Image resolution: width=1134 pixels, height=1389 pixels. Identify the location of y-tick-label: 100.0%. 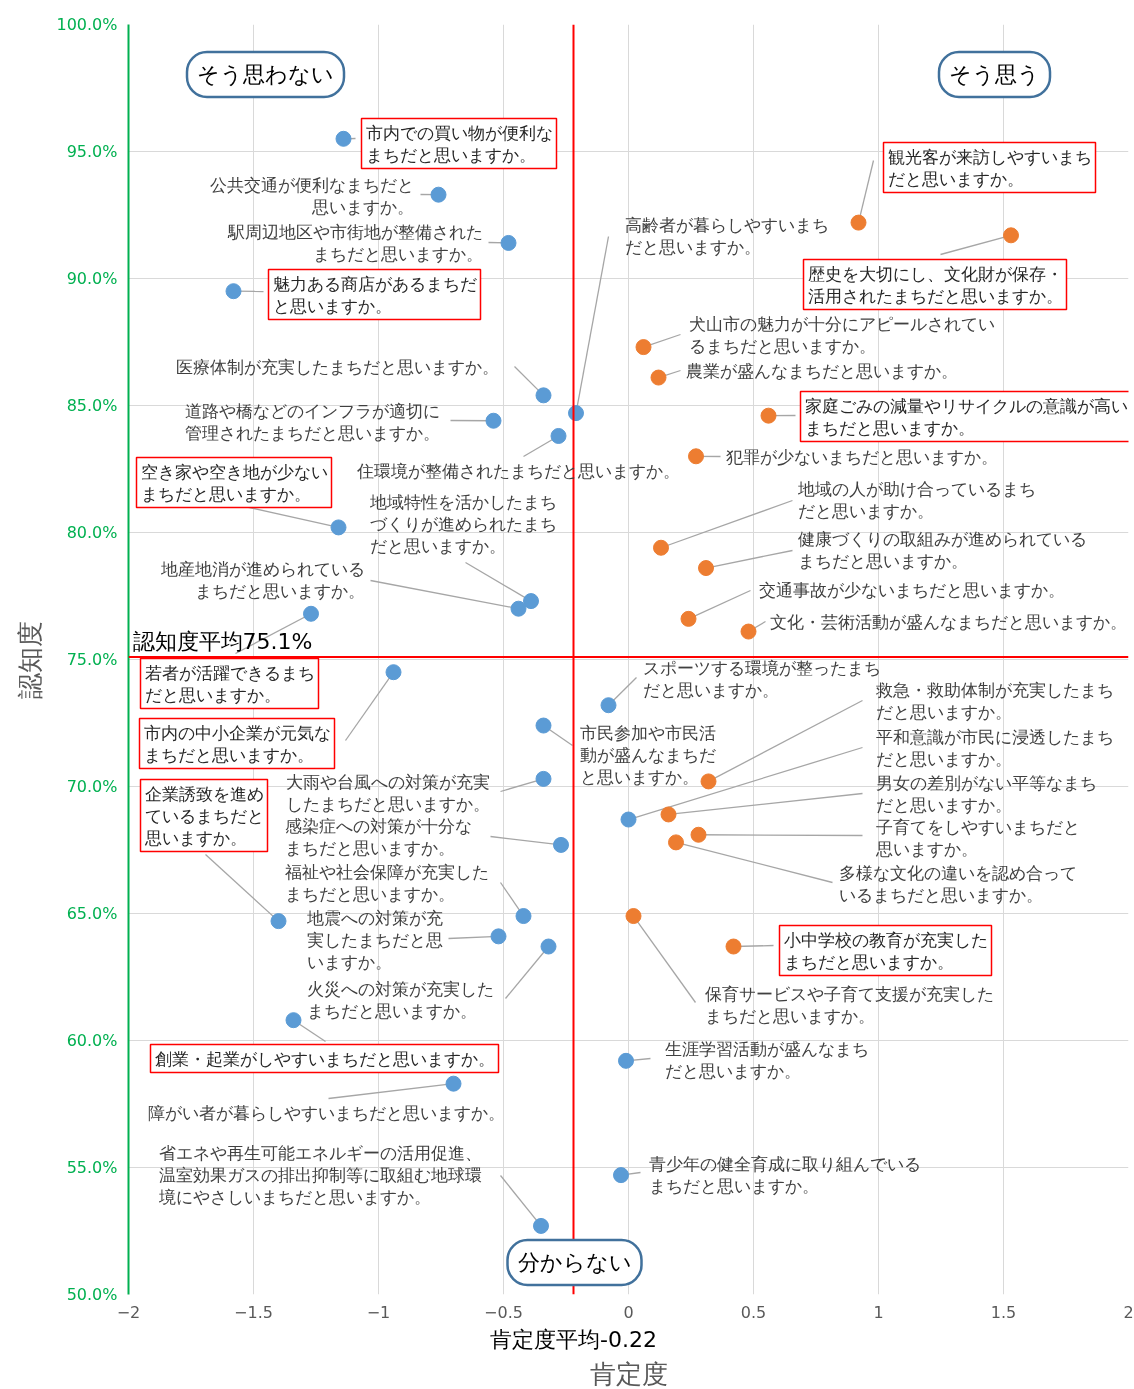
(87, 24).